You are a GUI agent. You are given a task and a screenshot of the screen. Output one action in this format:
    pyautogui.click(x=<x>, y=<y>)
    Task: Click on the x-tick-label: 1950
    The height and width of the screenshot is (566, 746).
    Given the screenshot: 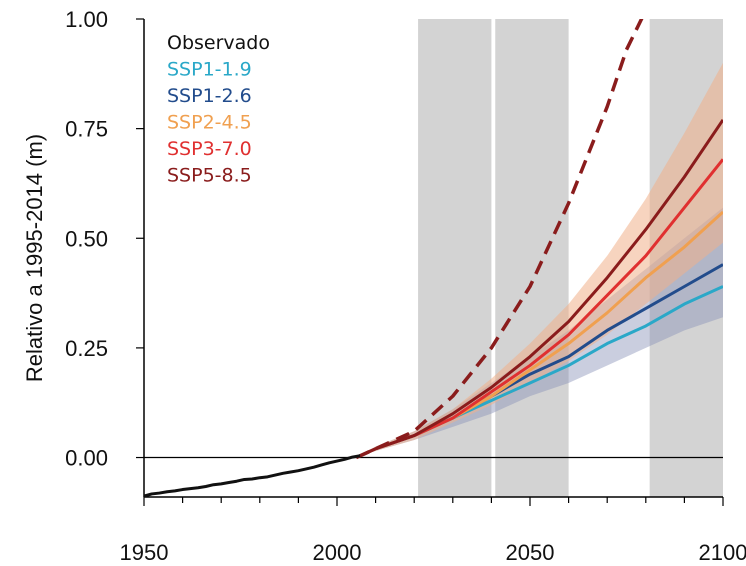 What is the action you would take?
    pyautogui.click(x=144, y=552)
    